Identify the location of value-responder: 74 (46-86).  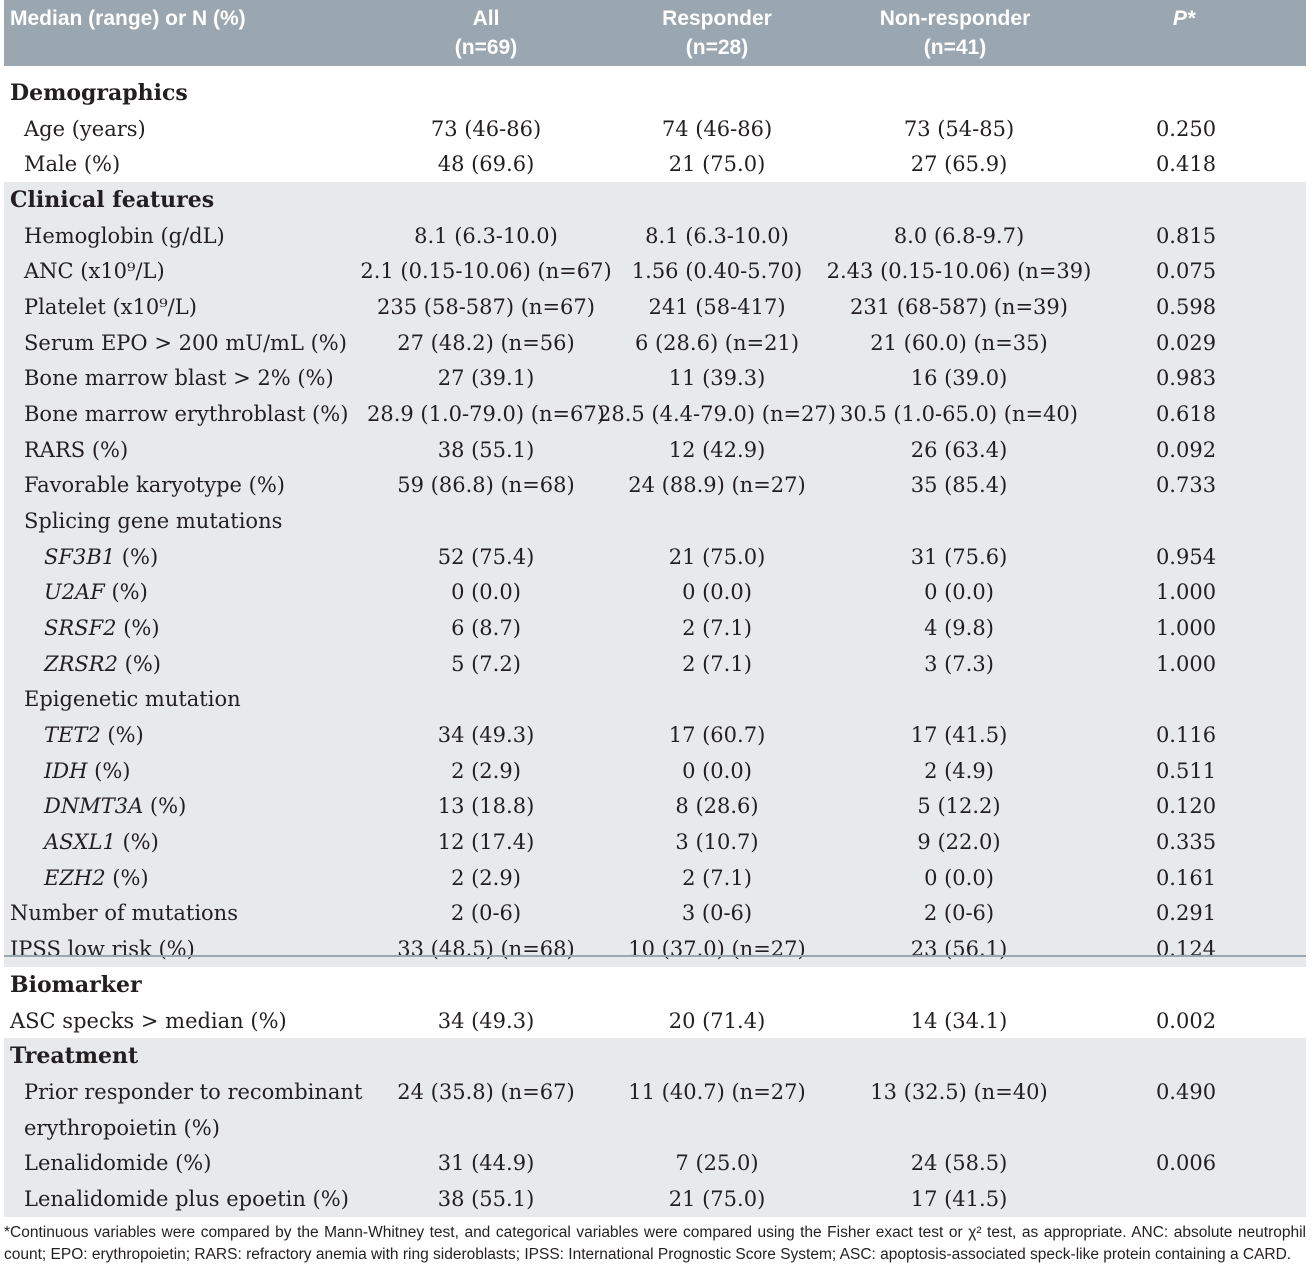
(717, 129).